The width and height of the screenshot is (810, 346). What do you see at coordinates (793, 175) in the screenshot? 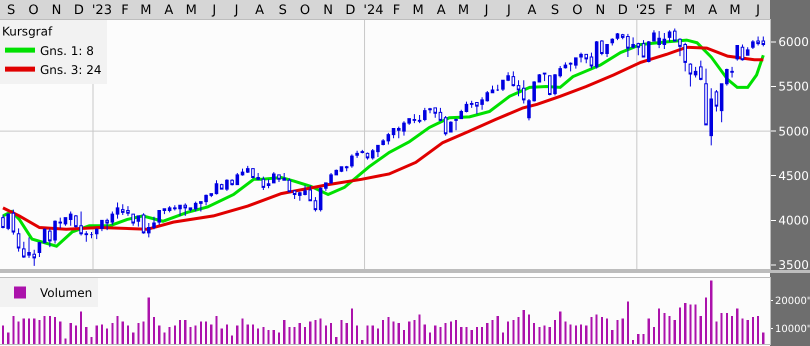
I see `y-tick-label: 4500` at bounding box center [793, 175].